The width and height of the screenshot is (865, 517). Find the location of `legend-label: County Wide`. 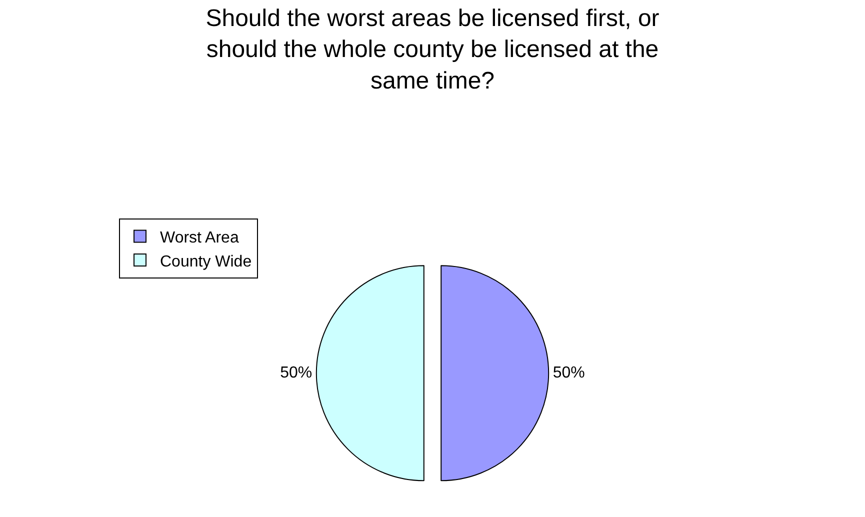

legend-label: County Wide is located at coordinates (206, 261).